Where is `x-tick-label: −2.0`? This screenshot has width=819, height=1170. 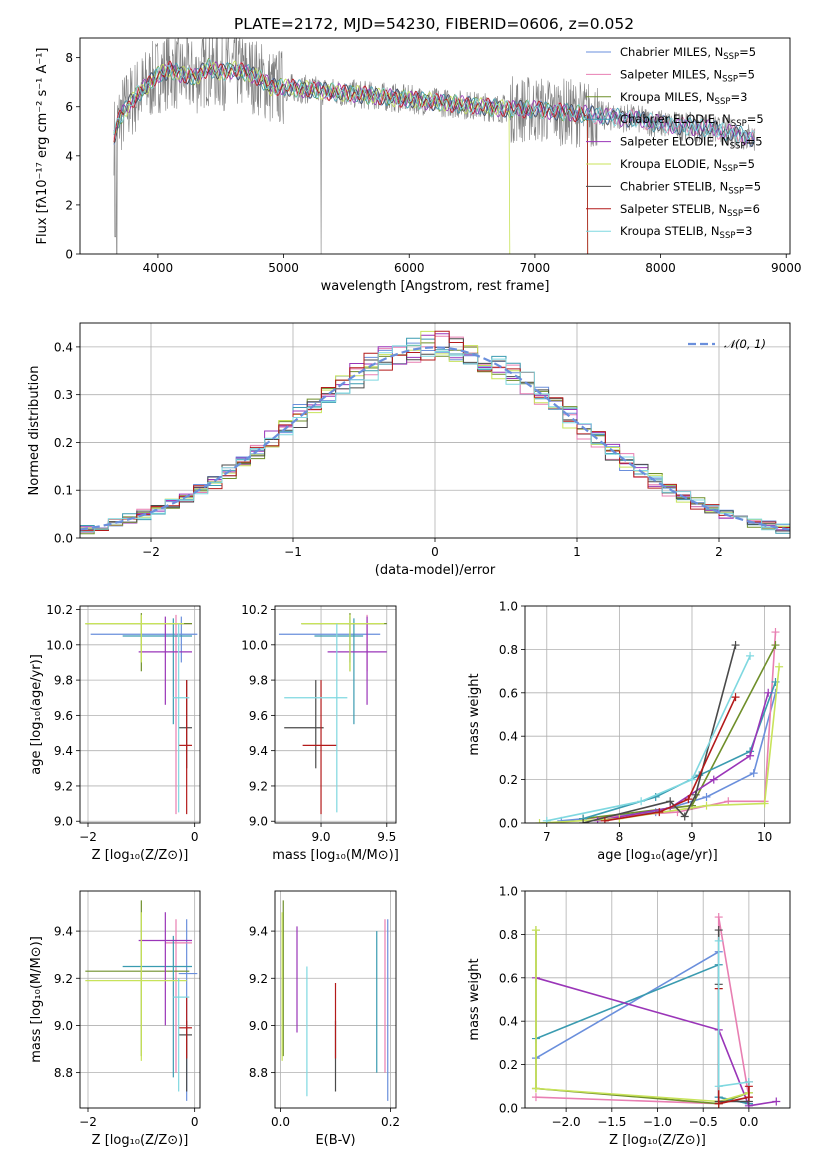
x-tick-label: −2.0 is located at coordinates (566, 1122).